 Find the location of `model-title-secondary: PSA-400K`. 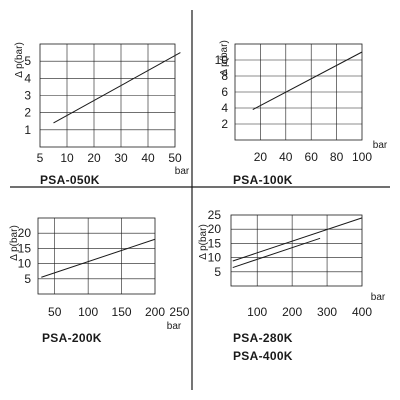

model-title-secondary: PSA-400K is located at coordinates (263, 356).